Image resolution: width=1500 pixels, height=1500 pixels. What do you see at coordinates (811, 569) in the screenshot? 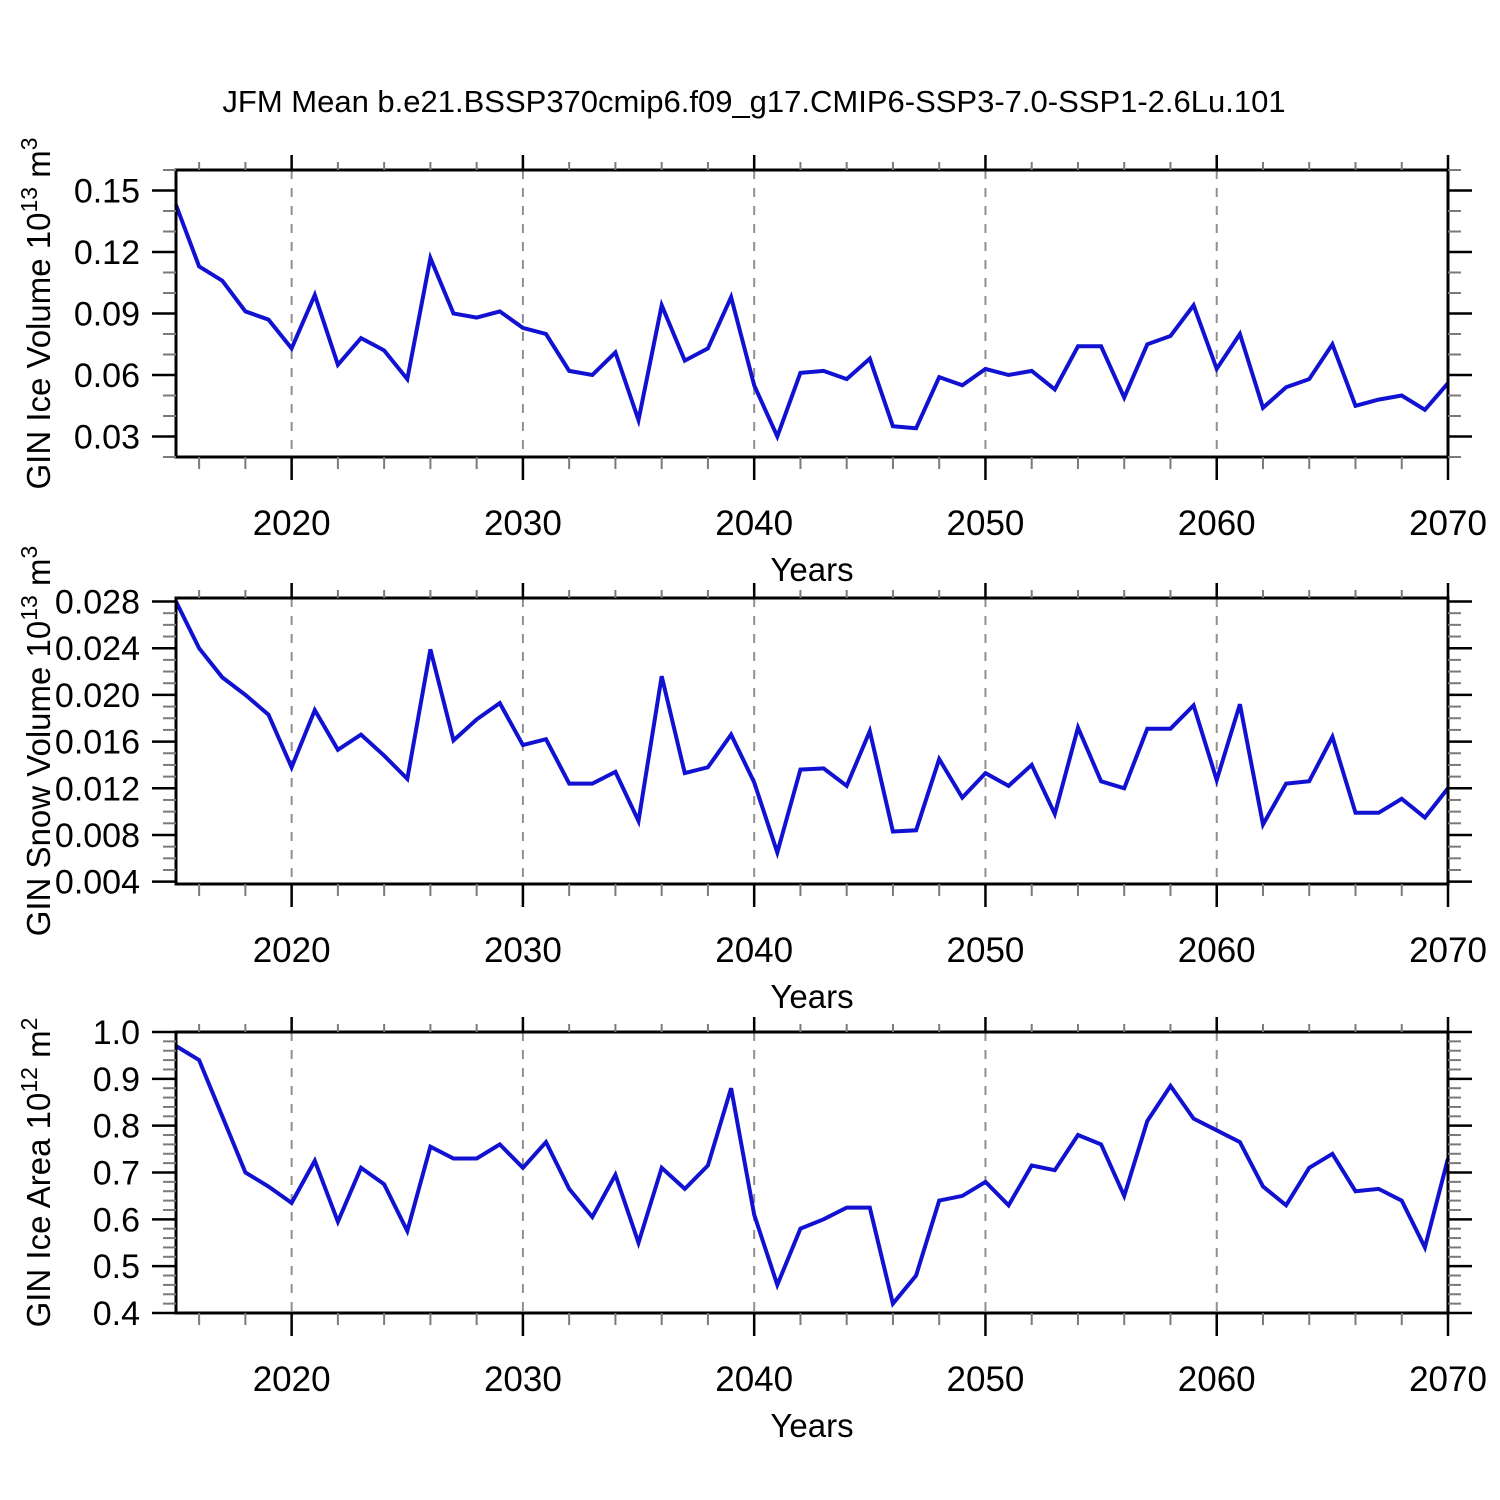
I see `x-axis-title-ice-volume: Years` at bounding box center [811, 569].